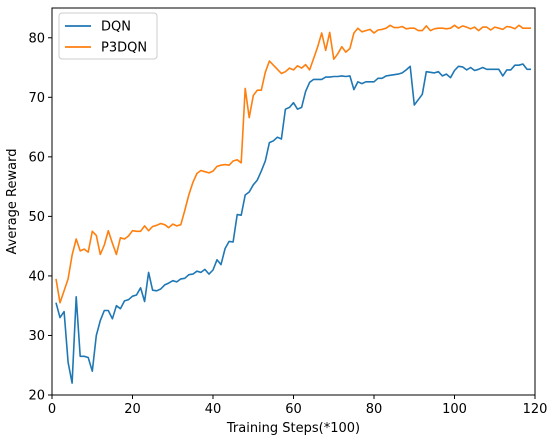 The image size is (550, 440). Describe the element at coordinates (36, 336) in the screenshot. I see `y-tick-label: 30` at that location.